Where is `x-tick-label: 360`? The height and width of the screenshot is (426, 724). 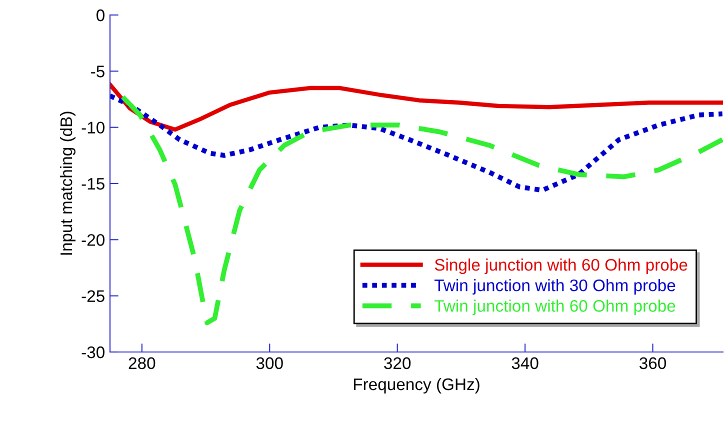
x-tick-label: 360 is located at coordinates (652, 363).